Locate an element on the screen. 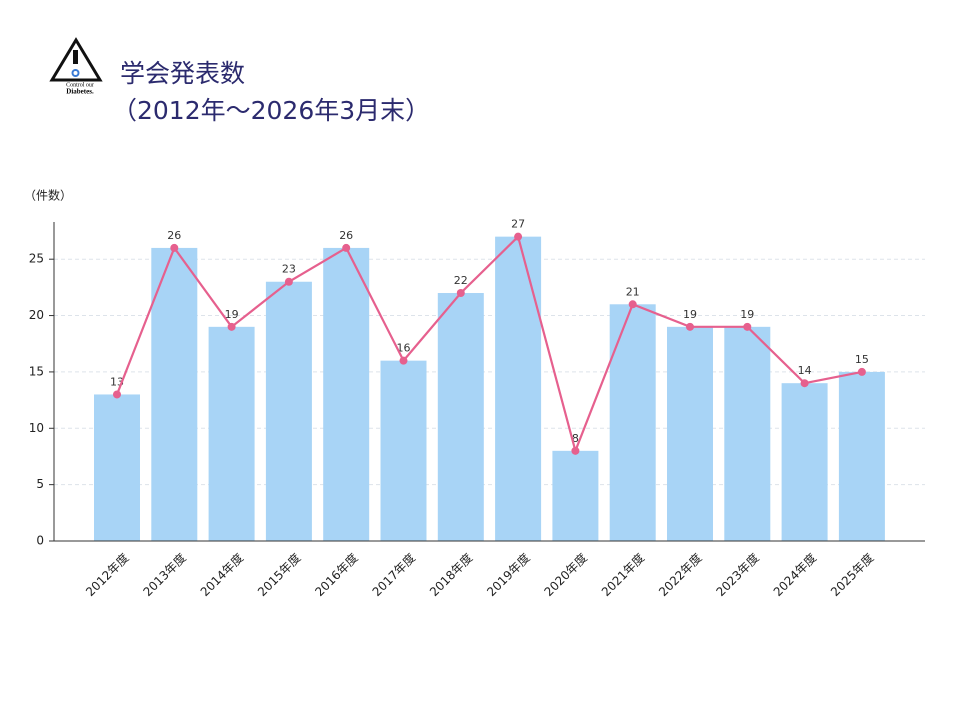 The image size is (960, 724). x-tick-label: 2012年度 is located at coordinates (106, 574).